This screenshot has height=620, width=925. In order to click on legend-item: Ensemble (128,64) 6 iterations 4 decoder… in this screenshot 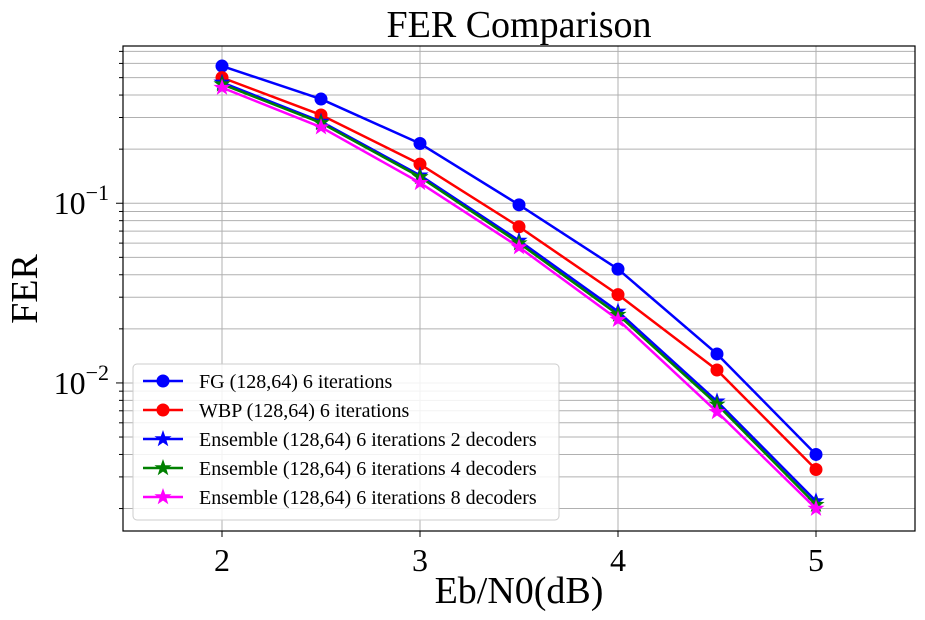, I will do `click(340, 469)`.